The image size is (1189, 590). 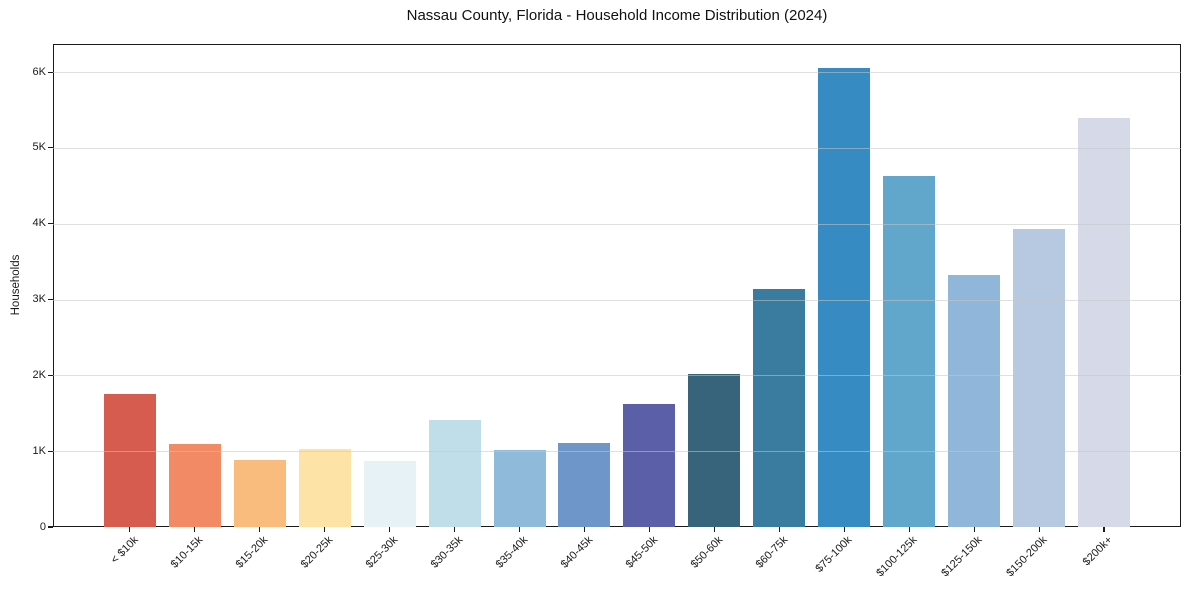 What do you see at coordinates (962, 557) in the screenshot?
I see `x-tick-label: $125-150k` at bounding box center [962, 557].